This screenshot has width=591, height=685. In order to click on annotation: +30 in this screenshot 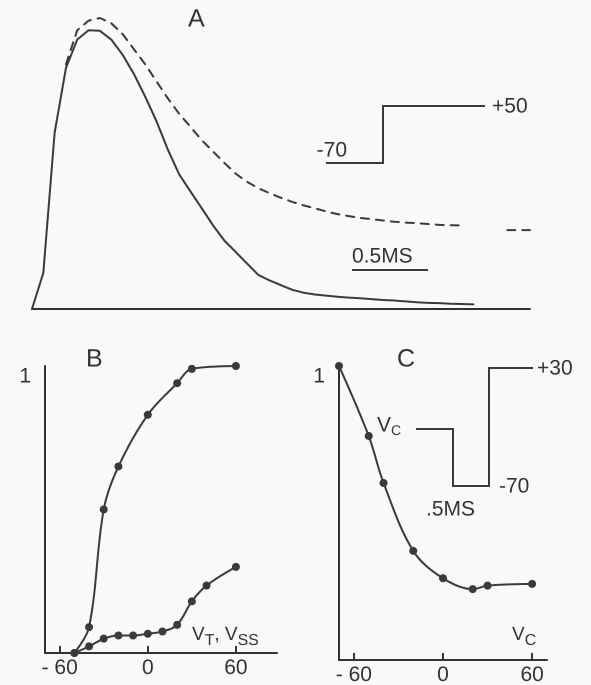, I will do `click(555, 368)`.